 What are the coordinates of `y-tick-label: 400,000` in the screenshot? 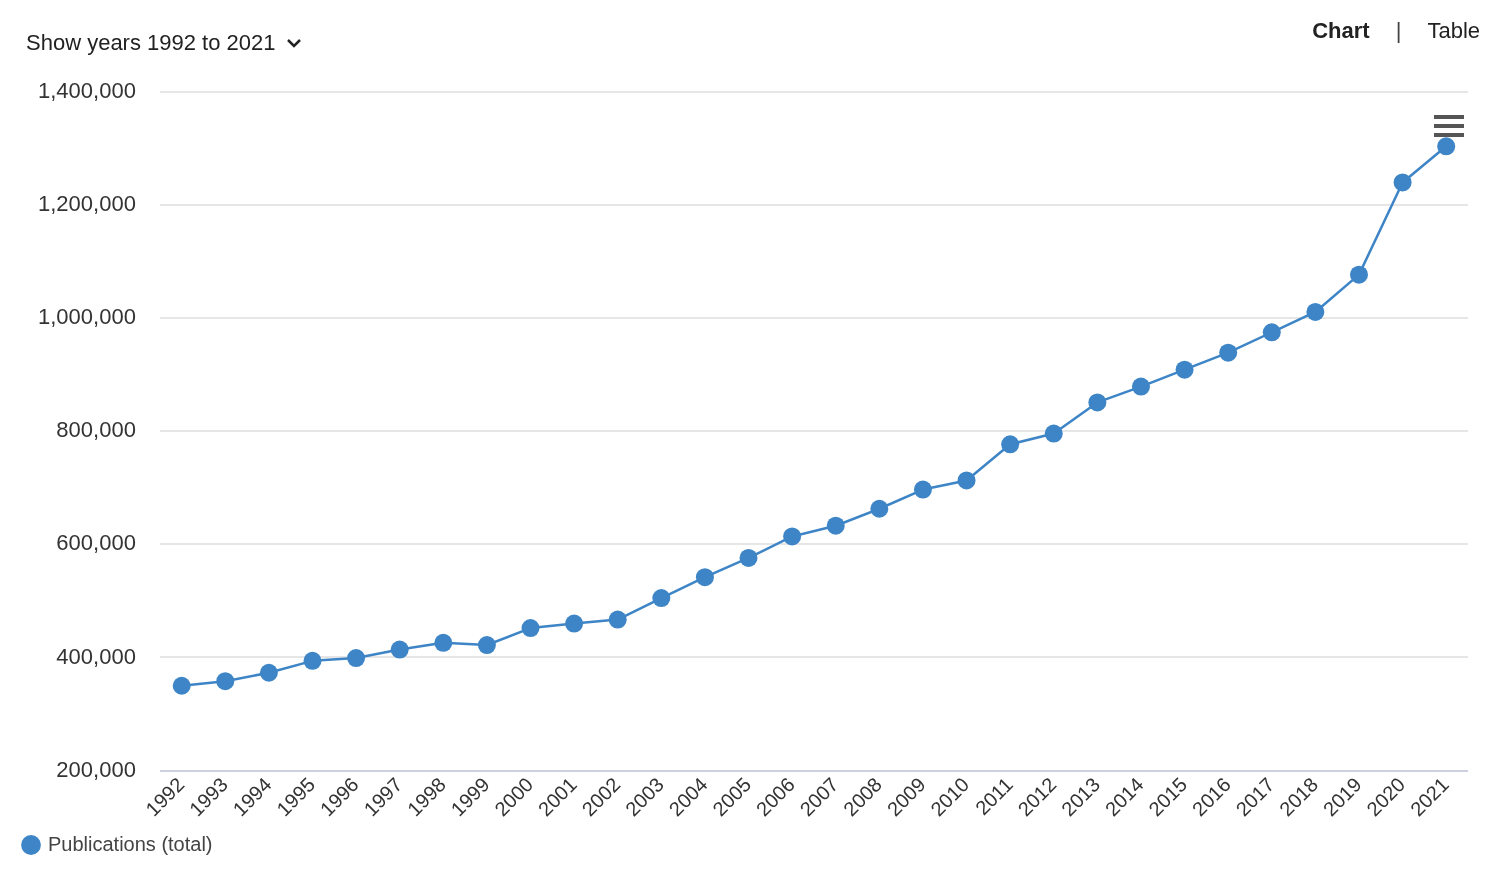 It's located at (96, 656).